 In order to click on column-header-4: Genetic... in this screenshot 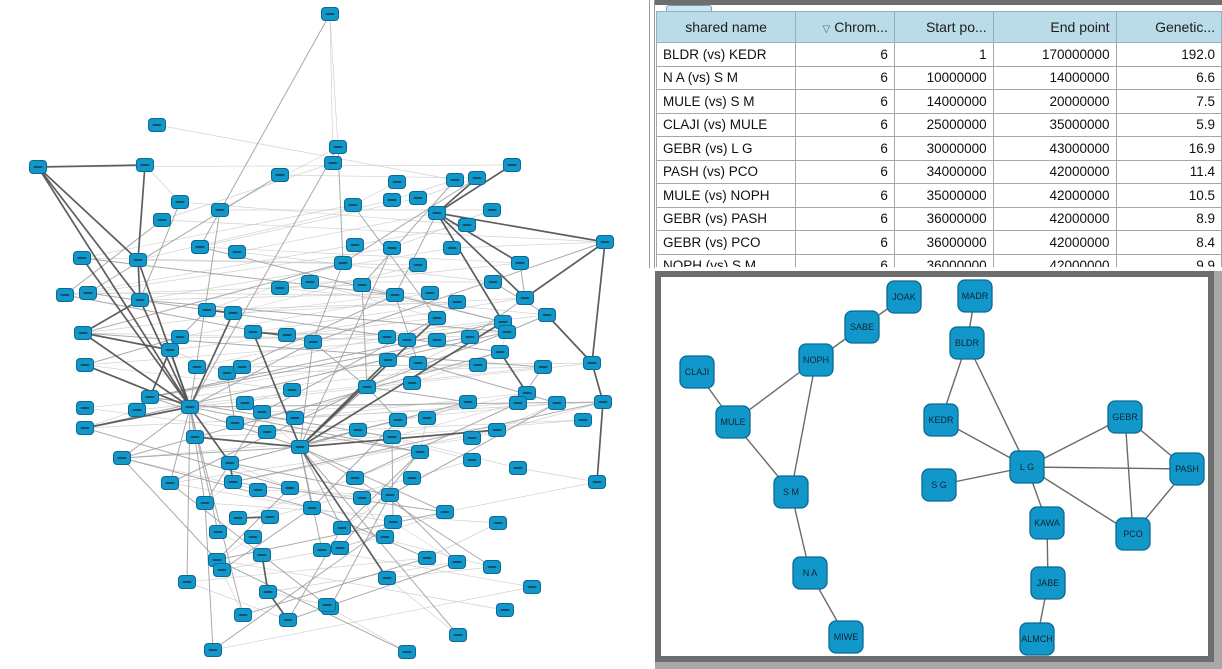, I will do `click(1168, 27)`.